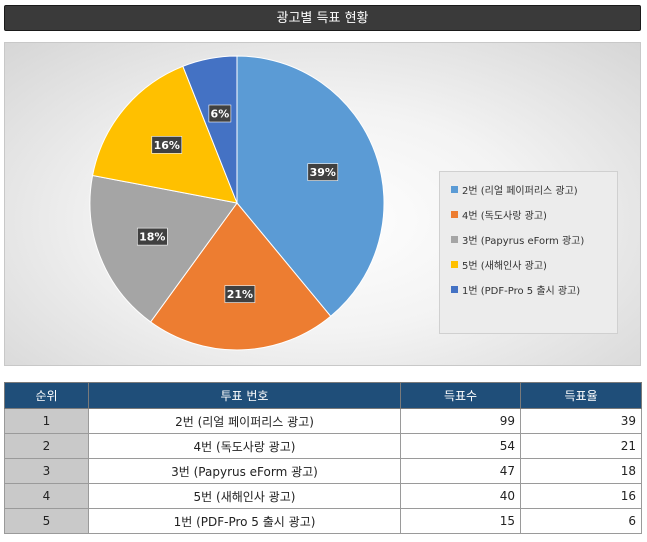 The image size is (647, 542). I want to click on column-header-entry: 투표 번호, so click(244, 395).